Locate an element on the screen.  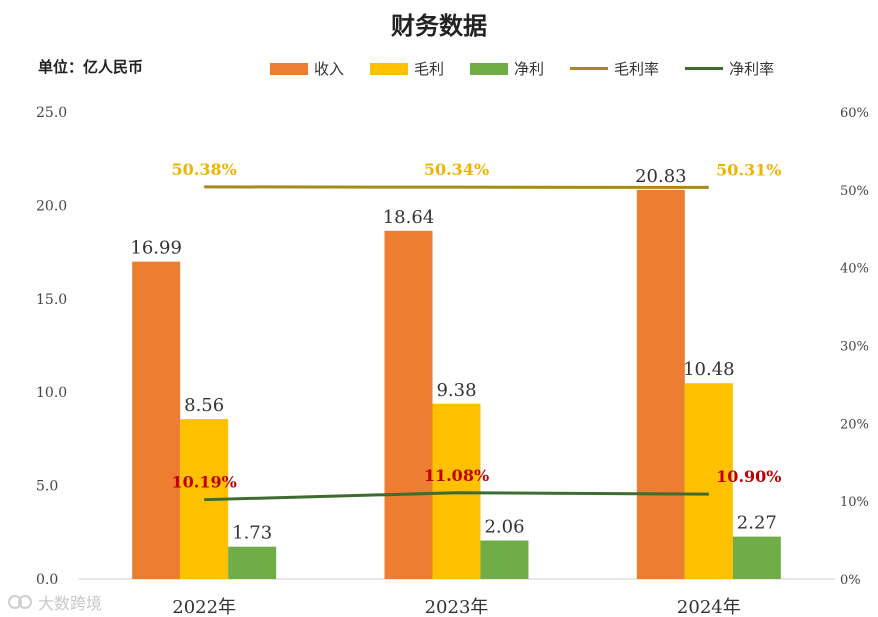
watermark: 大数跨境 is located at coordinates (55, 602).